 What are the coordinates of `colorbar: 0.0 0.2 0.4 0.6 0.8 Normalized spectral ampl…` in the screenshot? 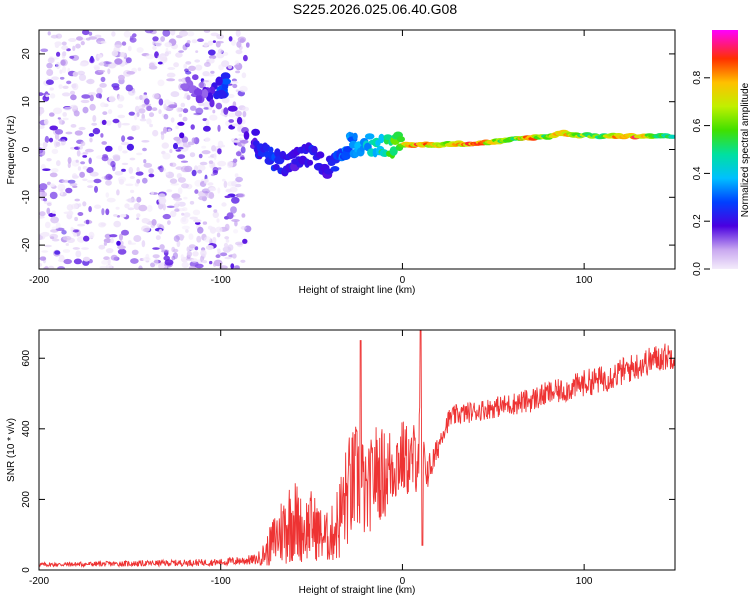 It's located at (721, 153).